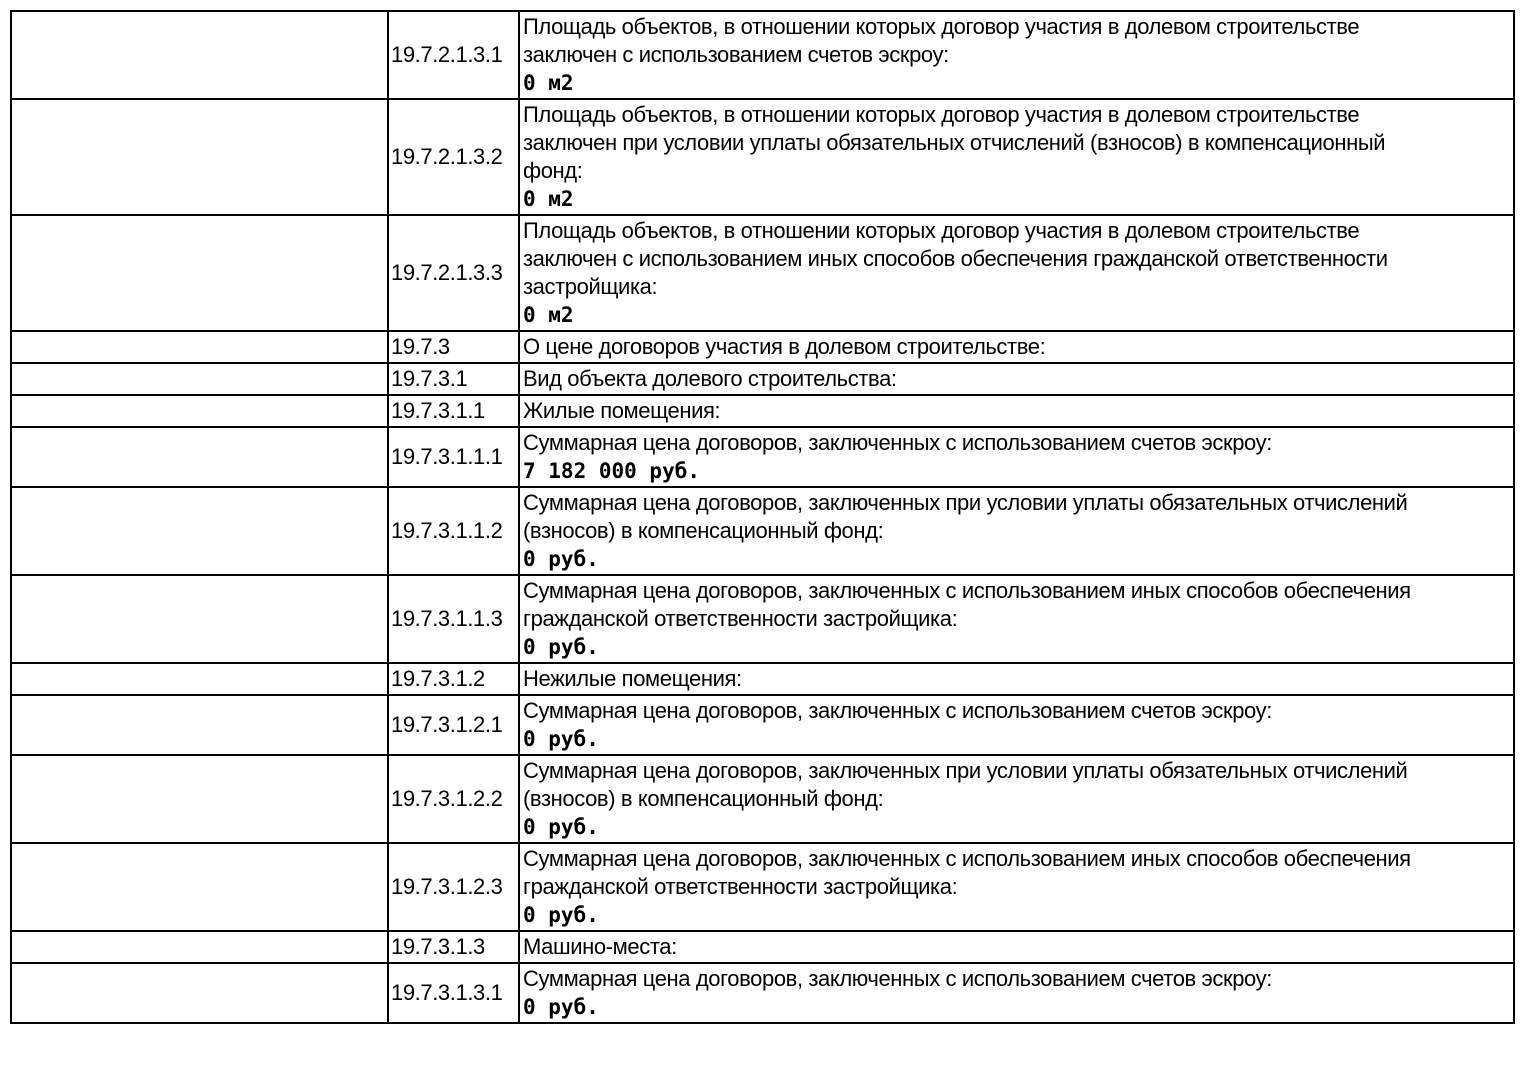  What do you see at coordinates (453, 993) in the screenshot?
I see `item-number: 19.7.3.1.3.1` at bounding box center [453, 993].